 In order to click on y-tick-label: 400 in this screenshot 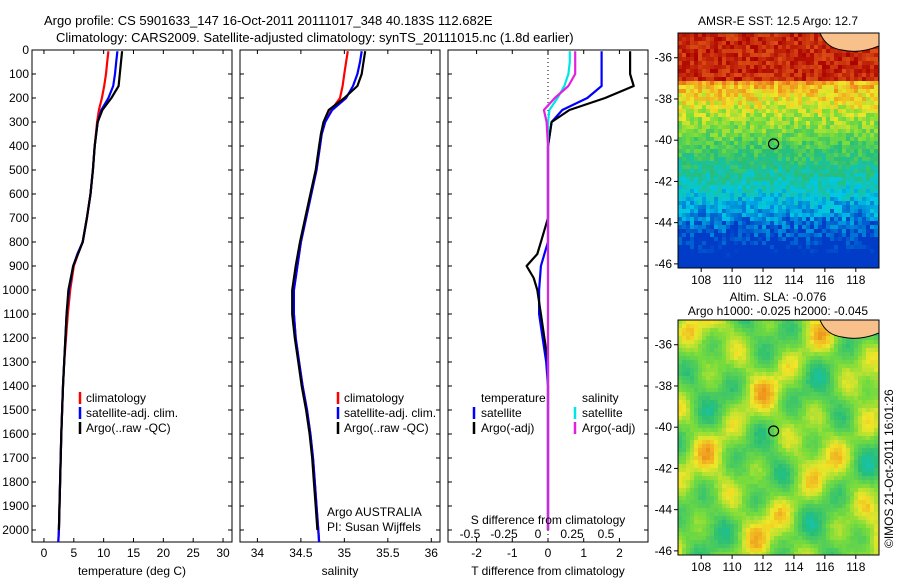, I will do `click(19, 146)`.